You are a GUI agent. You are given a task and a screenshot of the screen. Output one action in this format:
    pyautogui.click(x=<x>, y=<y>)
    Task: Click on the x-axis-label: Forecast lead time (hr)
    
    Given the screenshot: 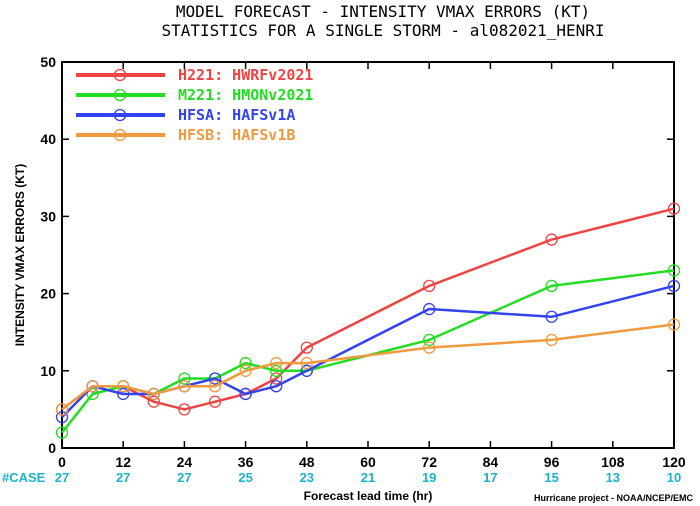 What is the action you would take?
    pyautogui.click(x=368, y=496)
    